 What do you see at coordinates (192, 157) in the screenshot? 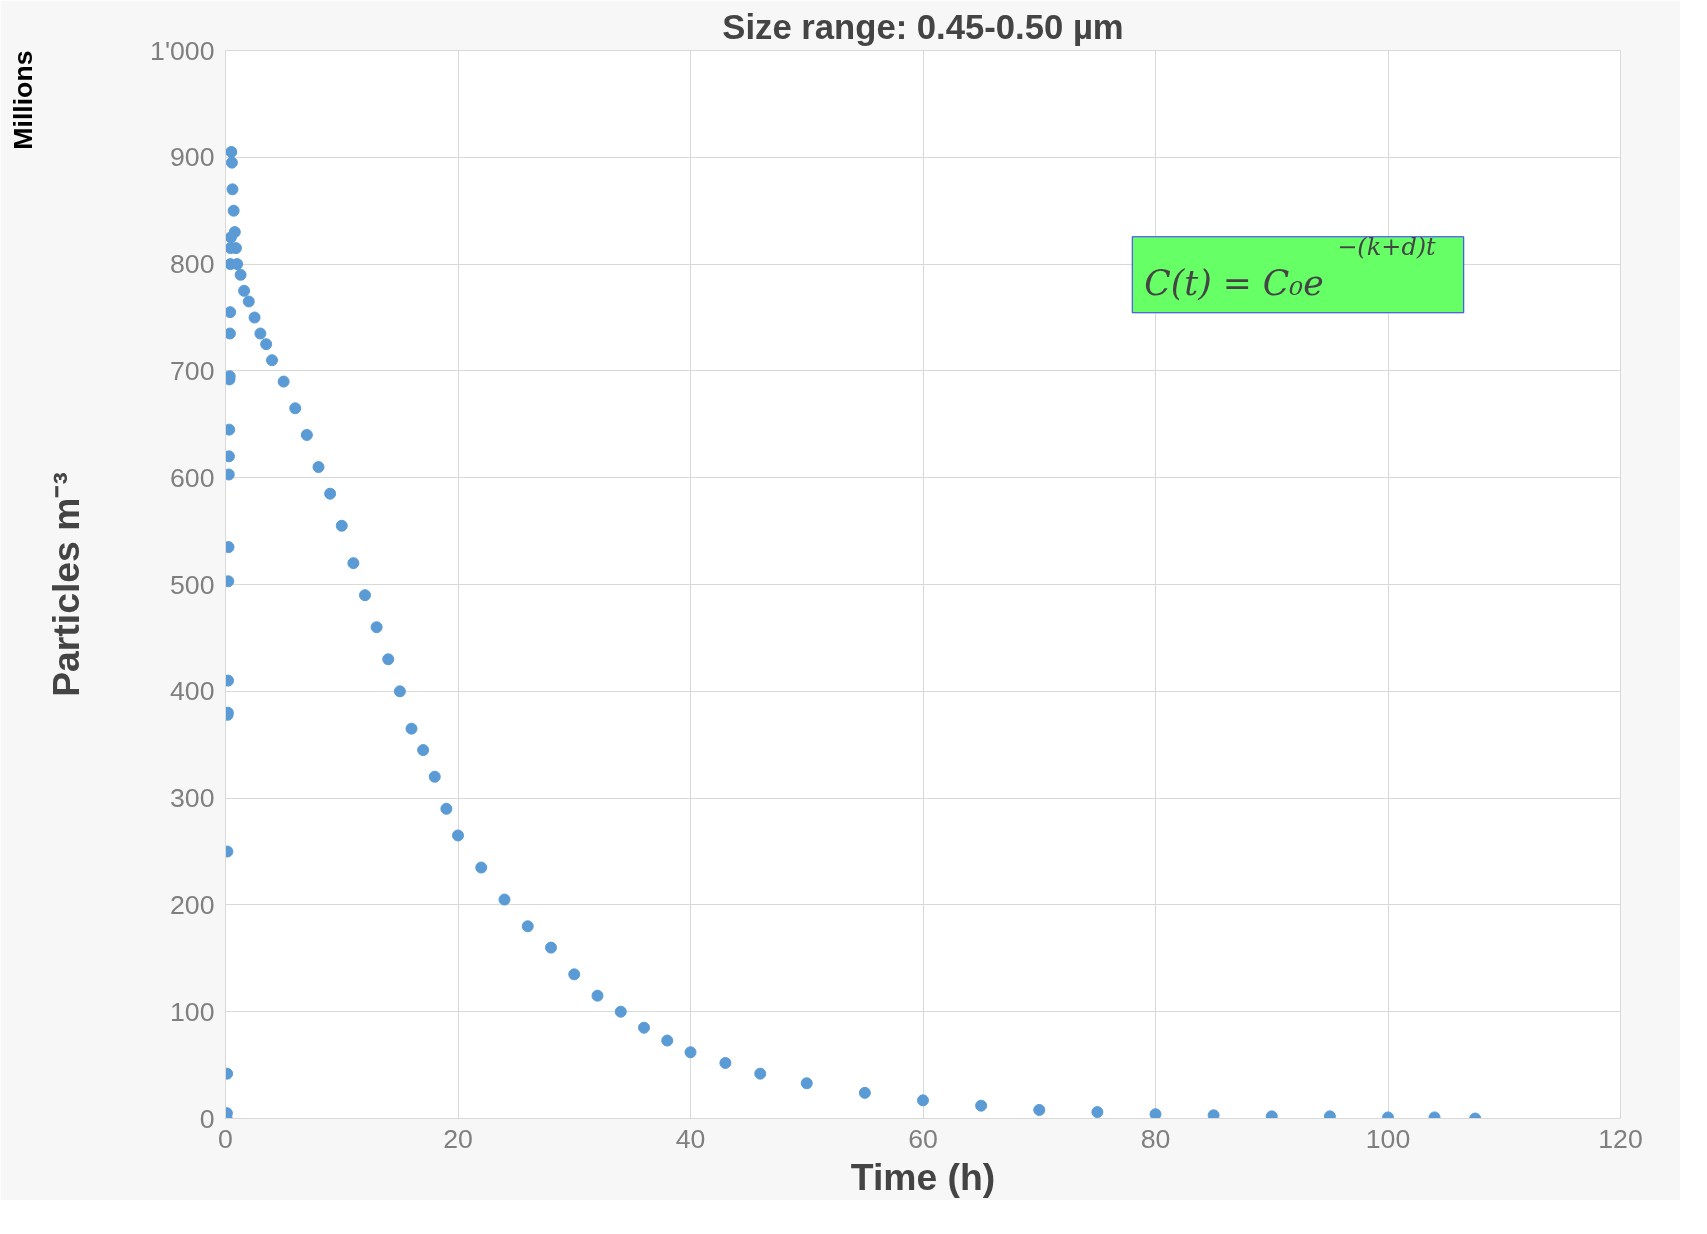
I see `y-tick-label: 900` at bounding box center [192, 157].